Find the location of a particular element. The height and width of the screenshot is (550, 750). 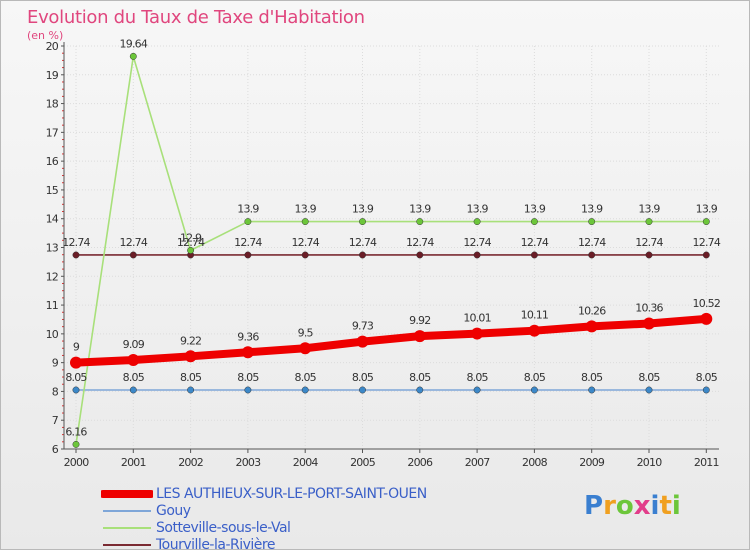

x-tick-label: 2010 is located at coordinates (650, 462).